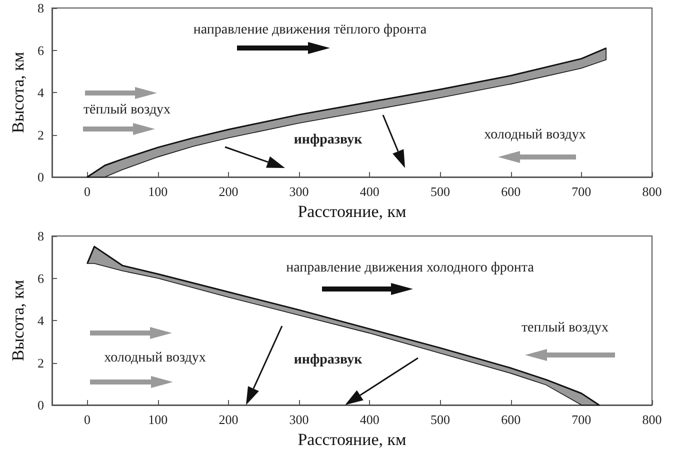  I want to click on annotation: направление движения холодного фронта, so click(410, 268).